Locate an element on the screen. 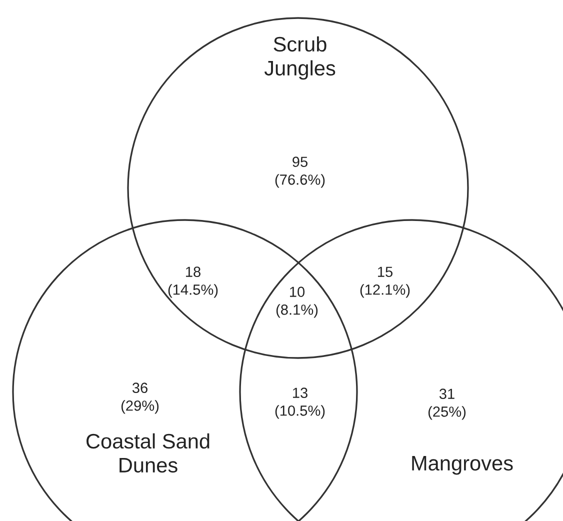 The width and height of the screenshot is (563, 521). data-label: 36 (29%) is located at coordinates (140, 398).